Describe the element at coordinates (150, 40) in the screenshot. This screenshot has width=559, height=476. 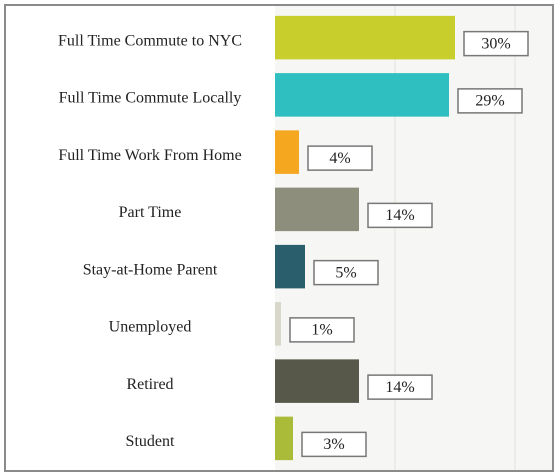
I see `y-tick-label: Full Time Commute to NYC` at that location.